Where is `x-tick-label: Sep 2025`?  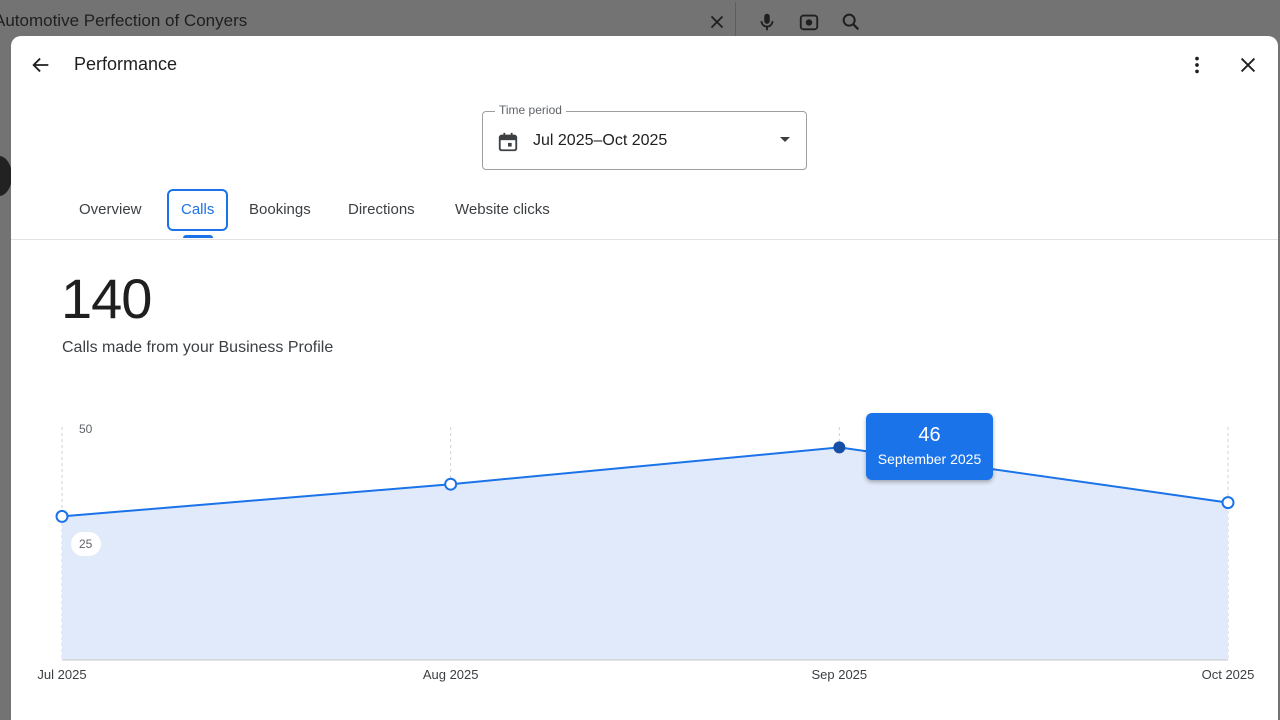
x-tick-label: Sep 2025 is located at coordinates (839, 674).